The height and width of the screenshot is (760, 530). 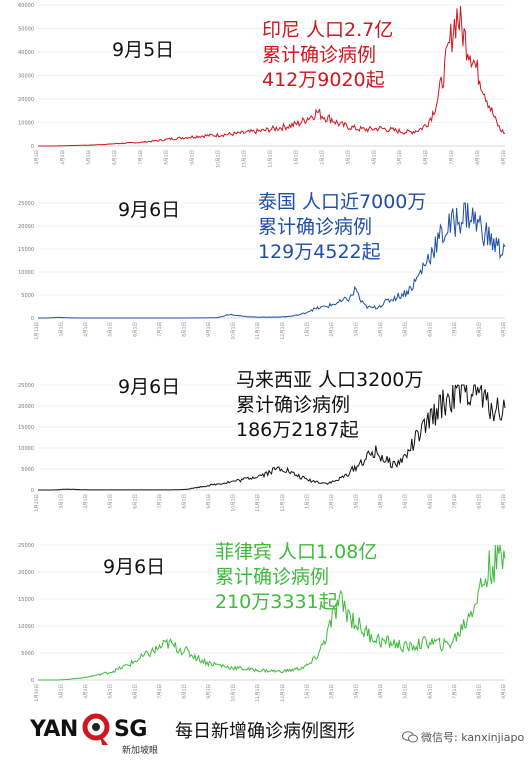 I want to click on logo-text-left: YAN, so click(x=54, y=729).